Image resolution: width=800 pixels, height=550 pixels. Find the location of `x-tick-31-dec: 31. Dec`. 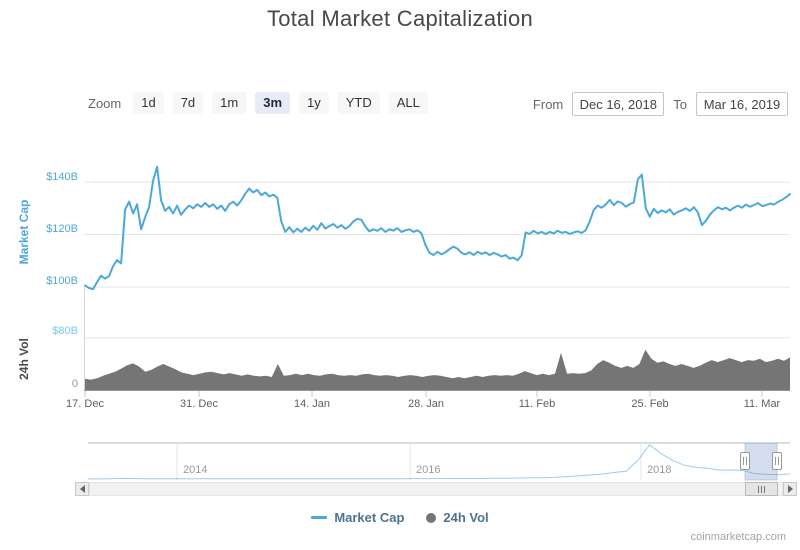

x-tick-31-dec: 31. Dec is located at coordinates (199, 404).